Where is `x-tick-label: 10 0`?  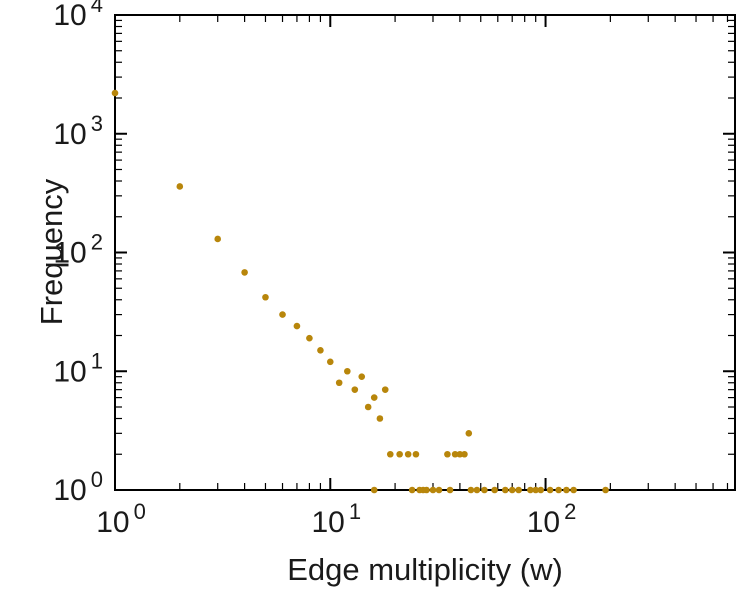 x-tick-label: 10 0 is located at coordinates (121, 519).